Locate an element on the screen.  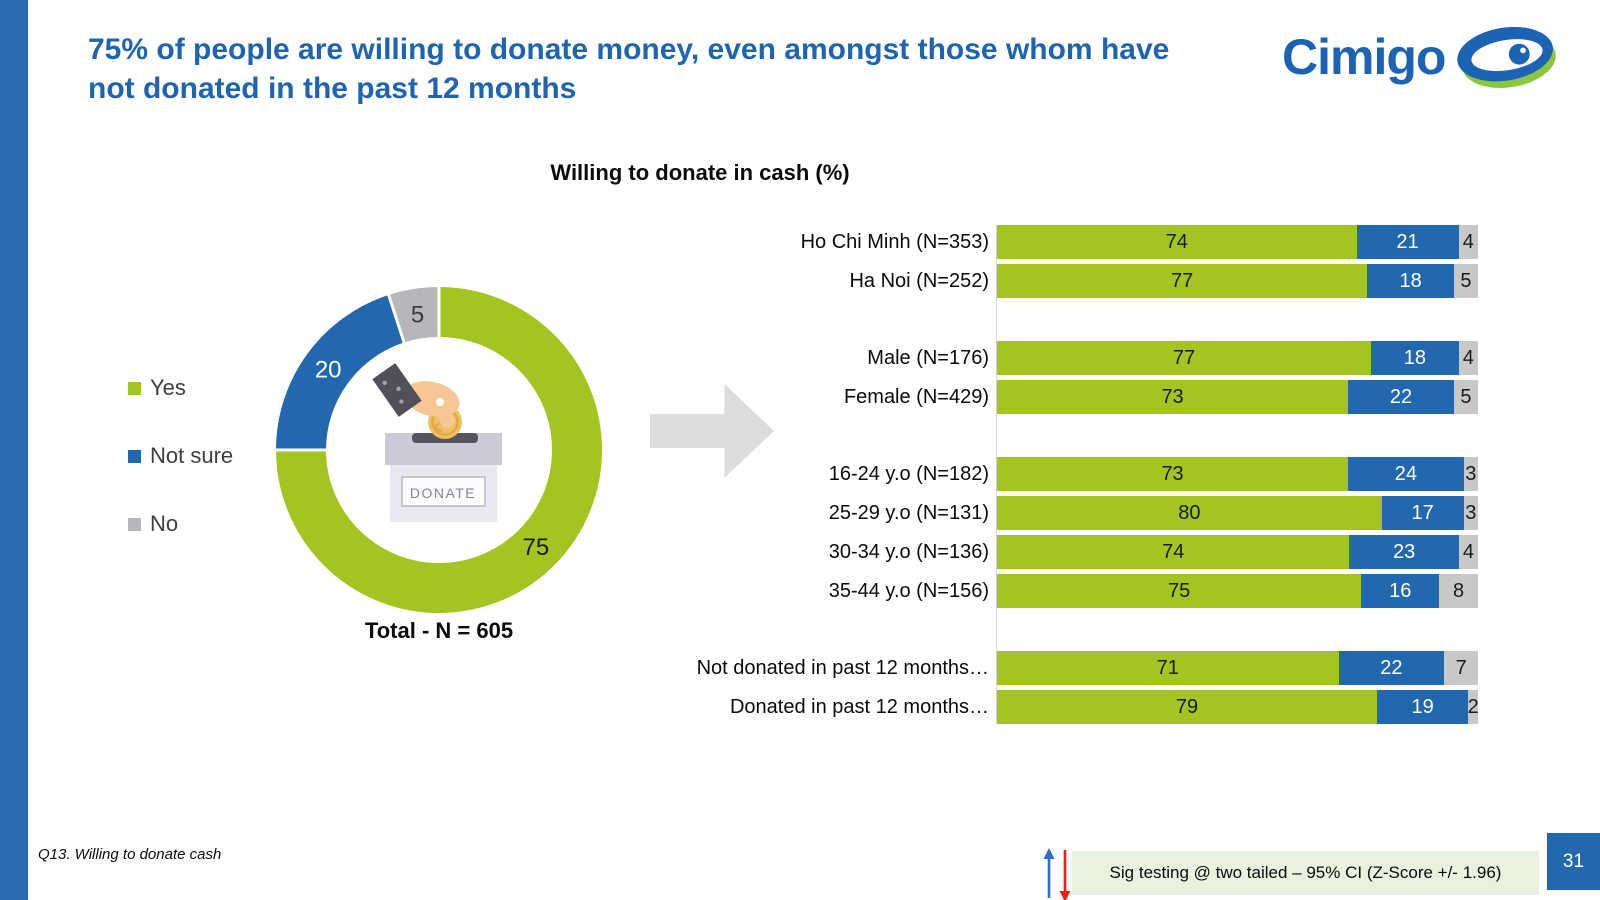
bar-segment-yes: 73 is located at coordinates (1173, 397).